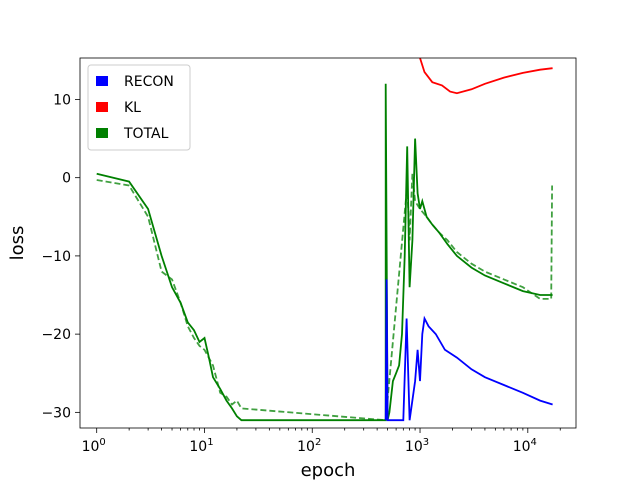 The height and width of the screenshot is (484, 640). Describe the element at coordinates (94, 446) in the screenshot. I see `x-tick-label: 10⁰` at that location.